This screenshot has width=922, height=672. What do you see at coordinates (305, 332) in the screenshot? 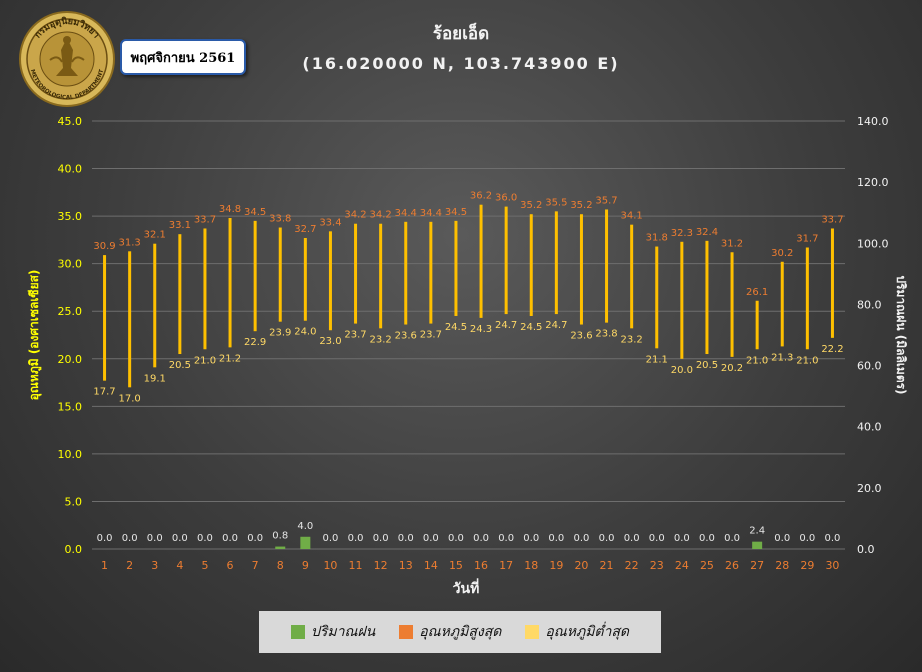
I see `min-temp-label: 24.0` at bounding box center [305, 332].